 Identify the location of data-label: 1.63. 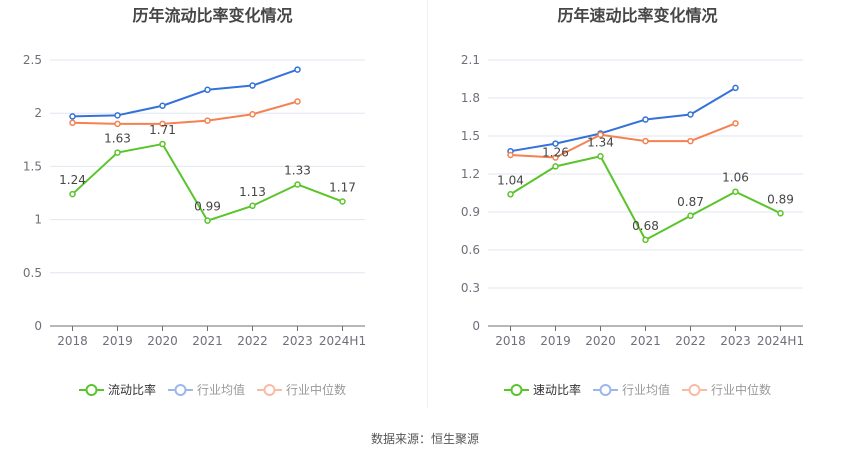
(117, 139).